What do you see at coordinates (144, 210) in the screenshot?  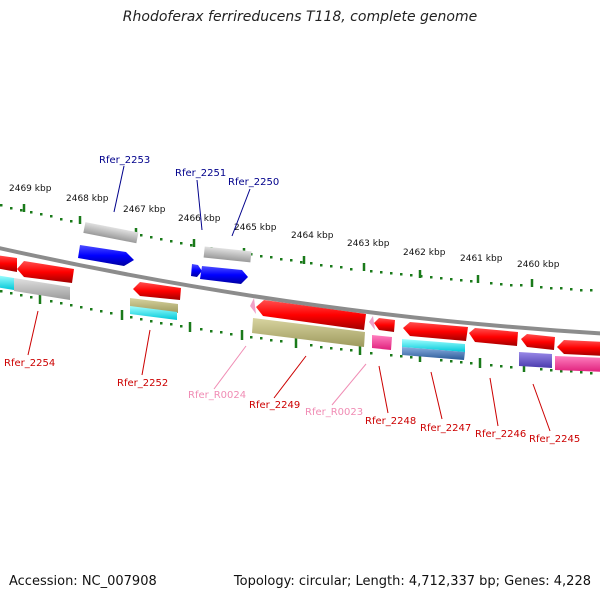 I see `ruler-label: 2467 kbp` at bounding box center [144, 210].